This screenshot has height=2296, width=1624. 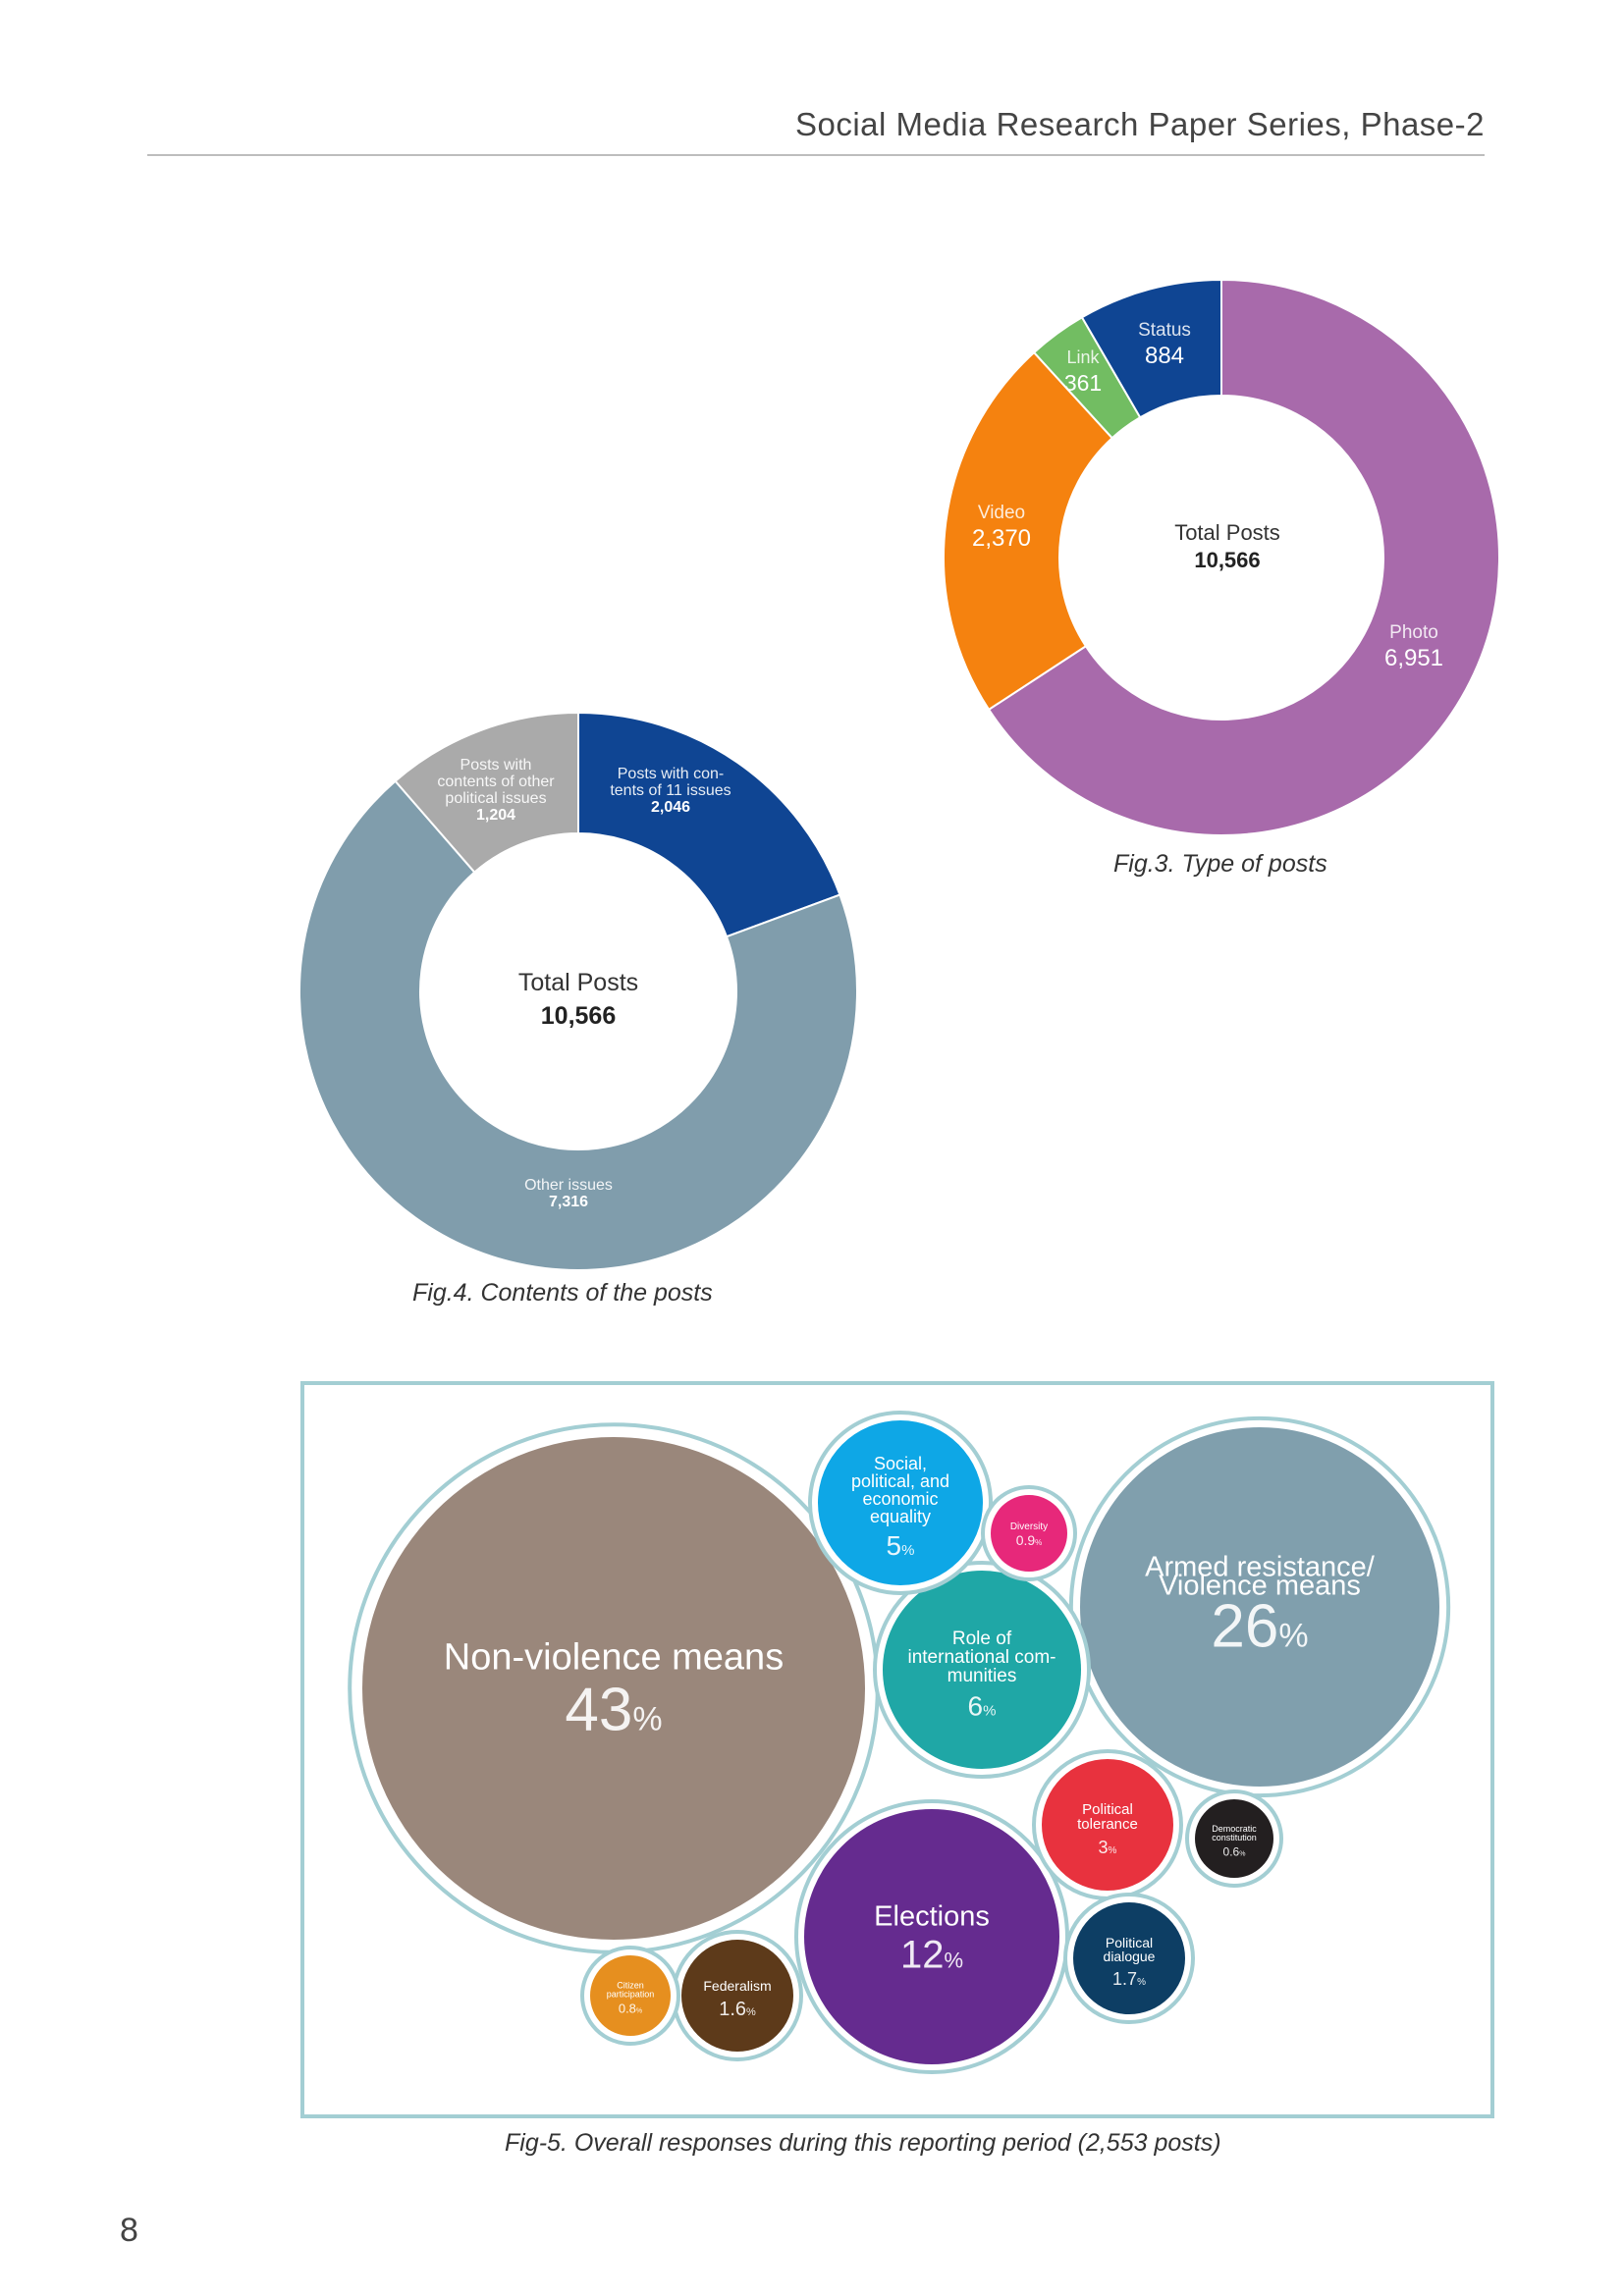 I want to click on bubble-label: international com-, so click(x=981, y=1657).